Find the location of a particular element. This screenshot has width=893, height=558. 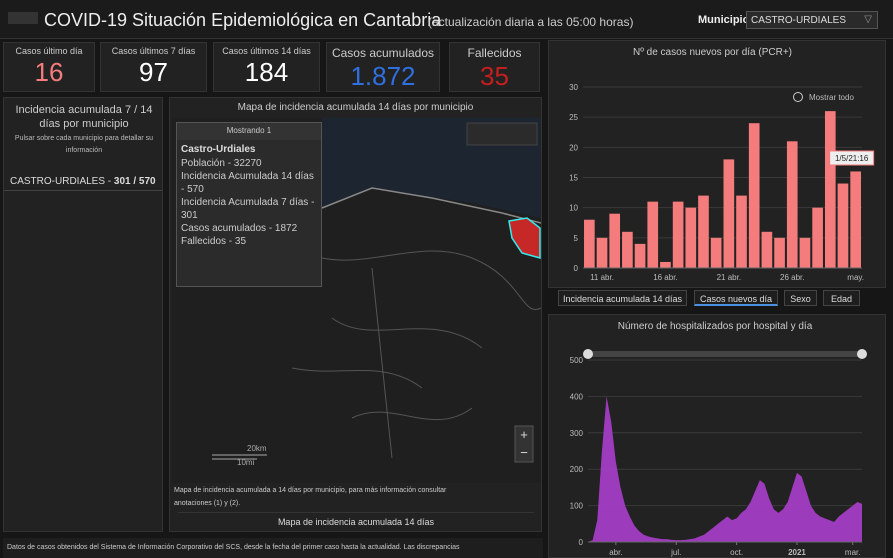

map-tools is located at coordinates (502, 134).